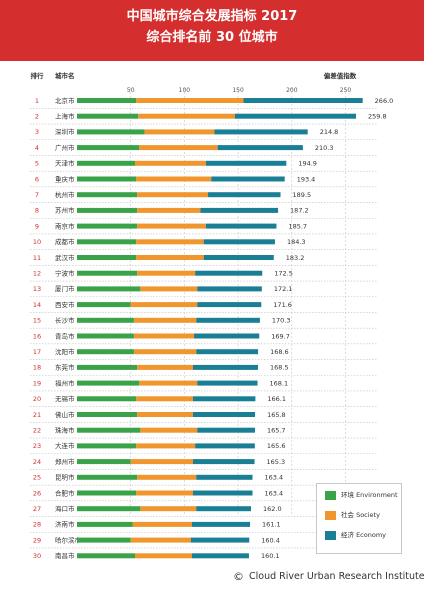  What do you see at coordinates (65, 351) in the screenshot?
I see `city-label: 沈阳市` at bounding box center [65, 351].